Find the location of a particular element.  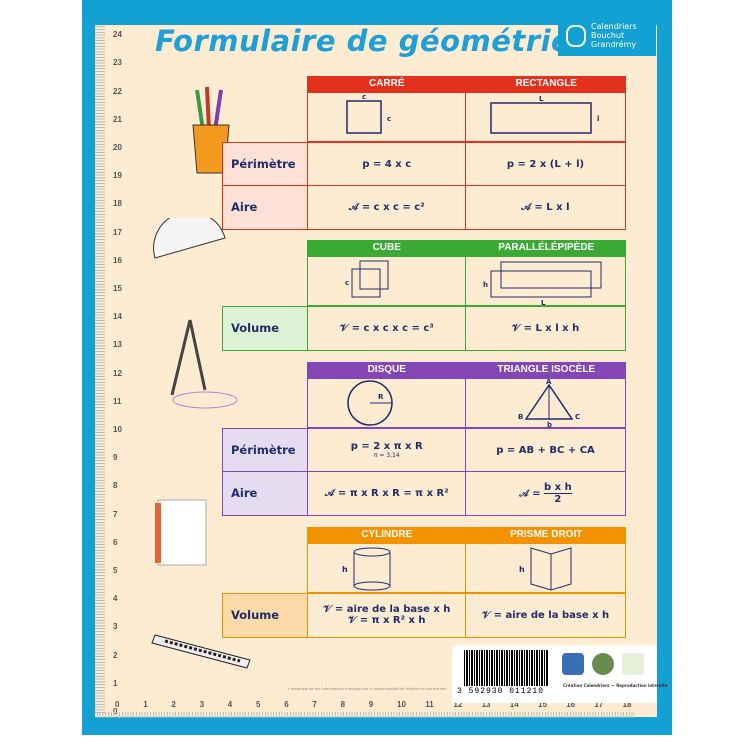

ruler-number: 21 is located at coordinates (117, 119).